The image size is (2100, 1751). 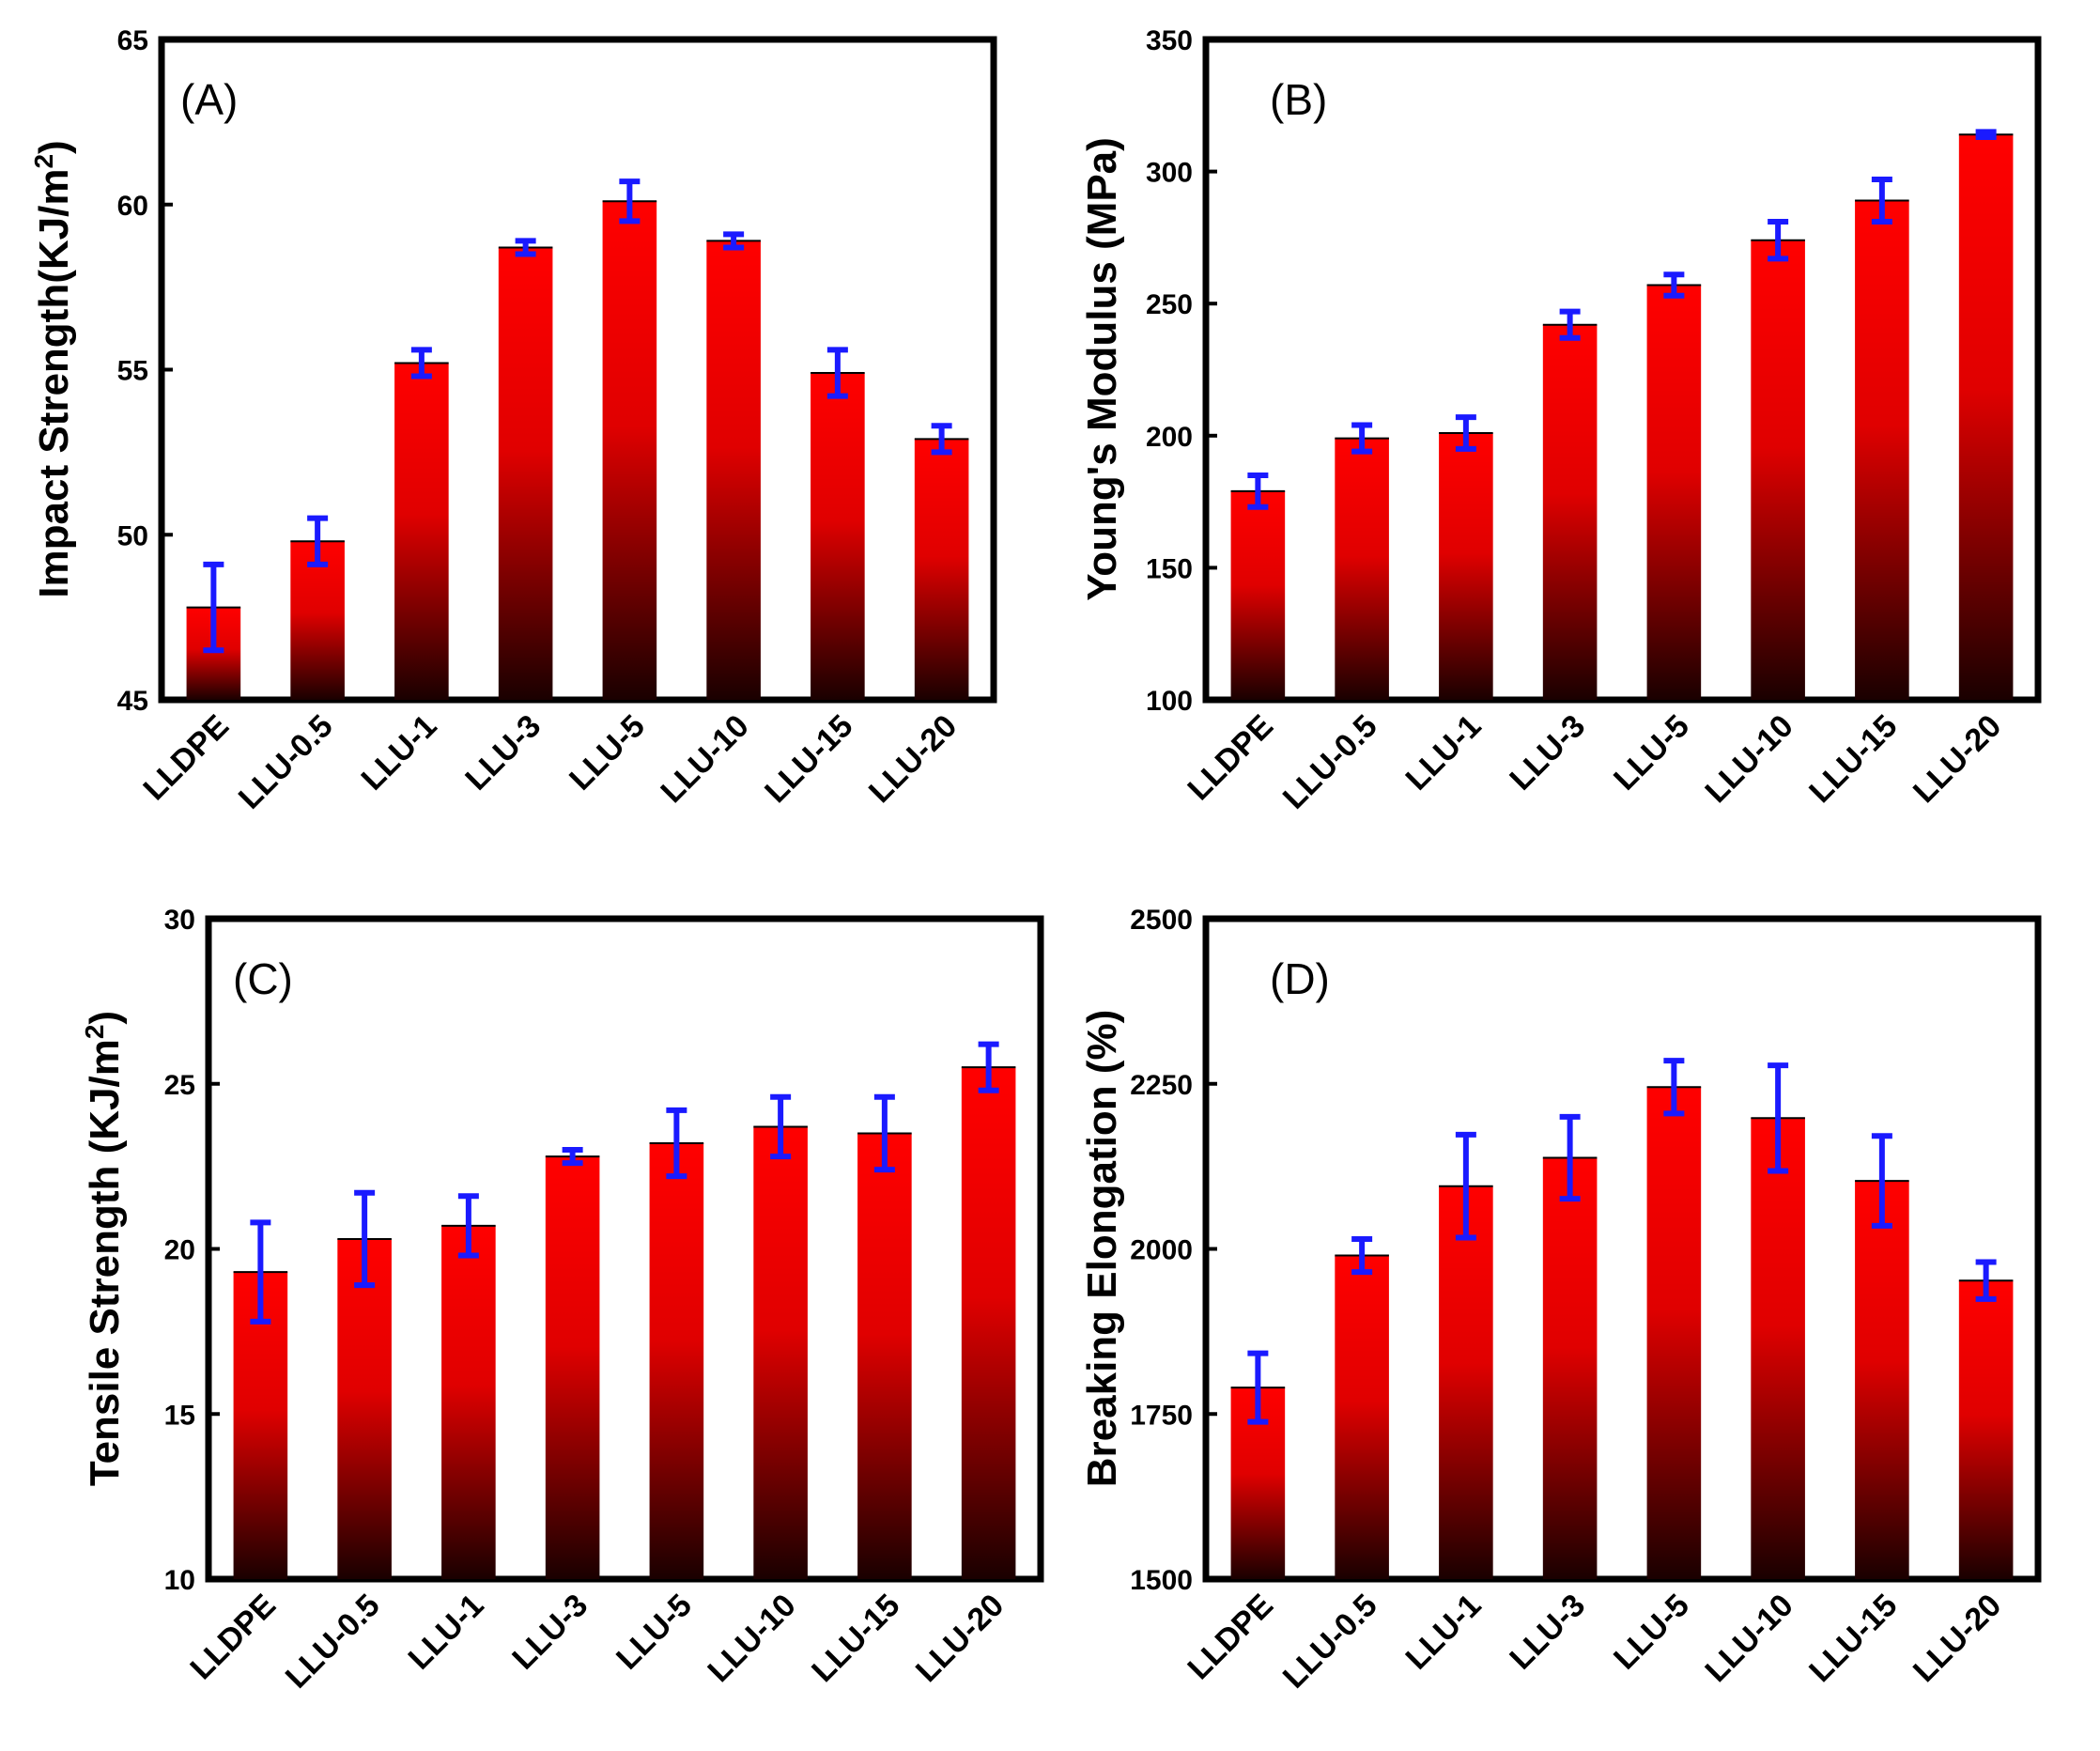 What do you see at coordinates (1300, 978) in the screenshot?
I see `panel-d-label: (D)` at bounding box center [1300, 978].